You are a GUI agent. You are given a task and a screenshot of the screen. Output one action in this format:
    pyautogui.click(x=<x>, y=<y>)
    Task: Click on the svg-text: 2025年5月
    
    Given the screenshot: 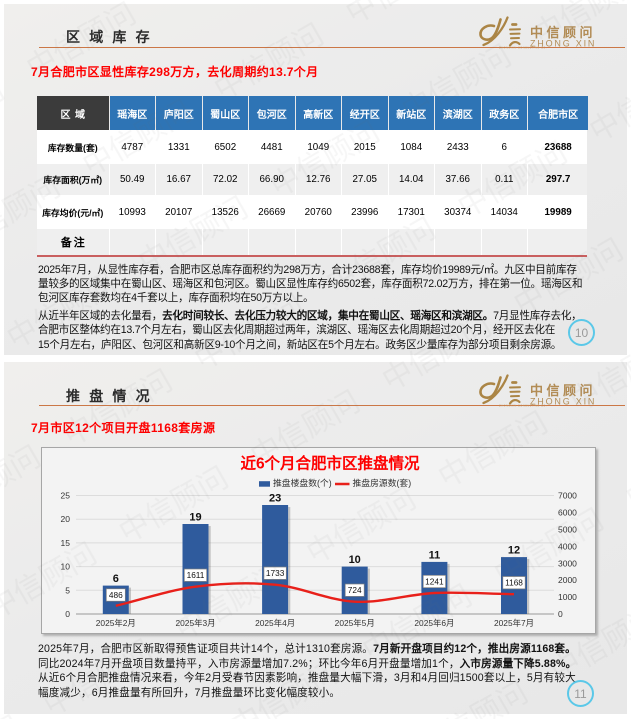 What is the action you would take?
    pyautogui.click(x=354, y=623)
    